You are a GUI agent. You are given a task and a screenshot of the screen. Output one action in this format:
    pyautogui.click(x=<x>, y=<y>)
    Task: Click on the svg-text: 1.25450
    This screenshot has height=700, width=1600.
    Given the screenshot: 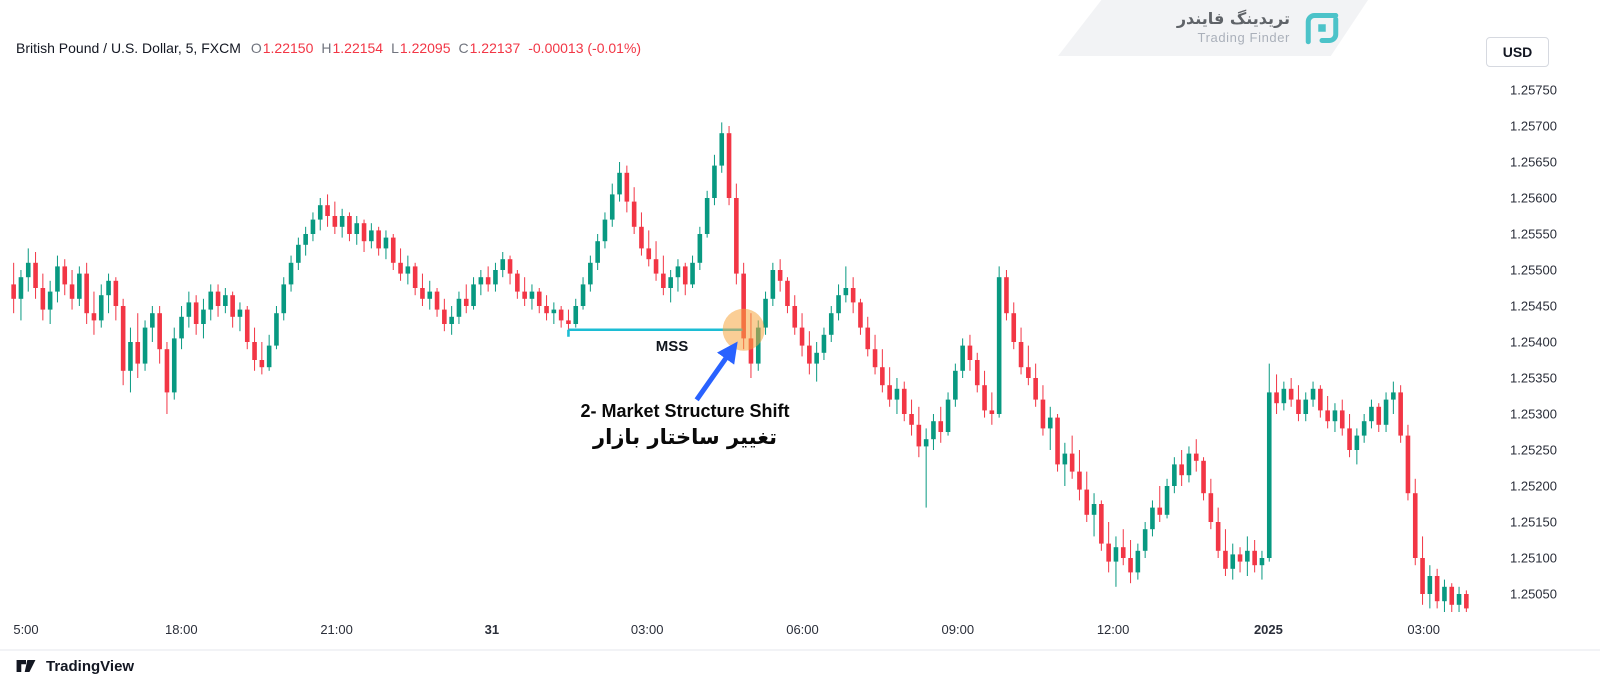 What is the action you would take?
    pyautogui.click(x=1533, y=306)
    